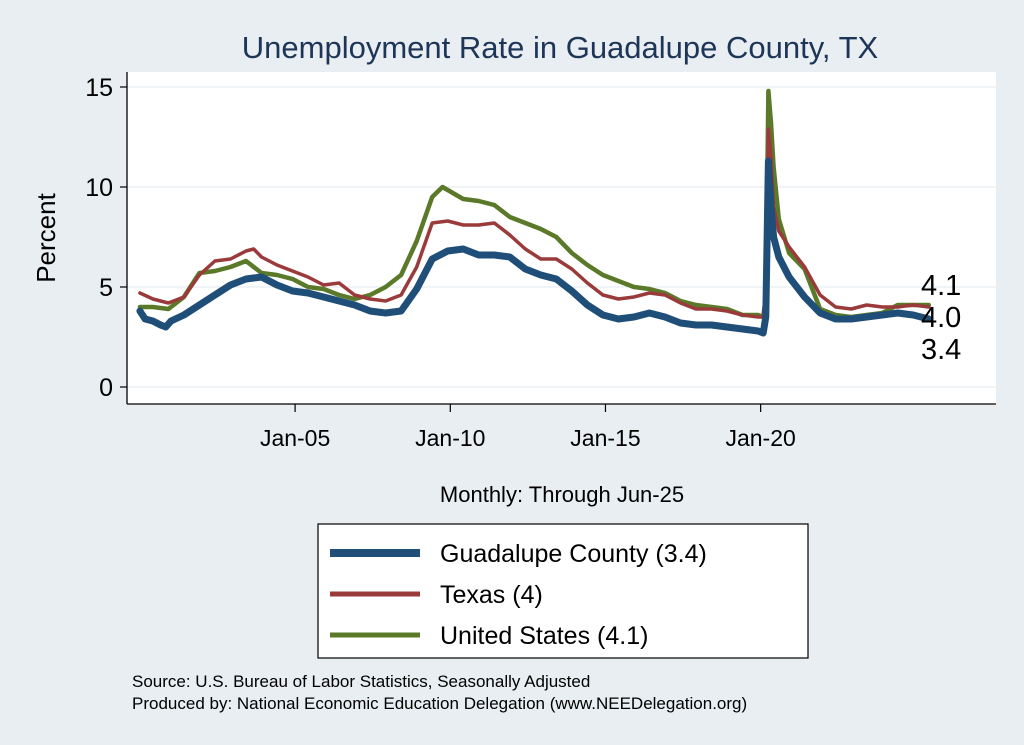 The height and width of the screenshot is (745, 1024). What do you see at coordinates (106, 288) in the screenshot?
I see `y-tick-label: 5` at bounding box center [106, 288].